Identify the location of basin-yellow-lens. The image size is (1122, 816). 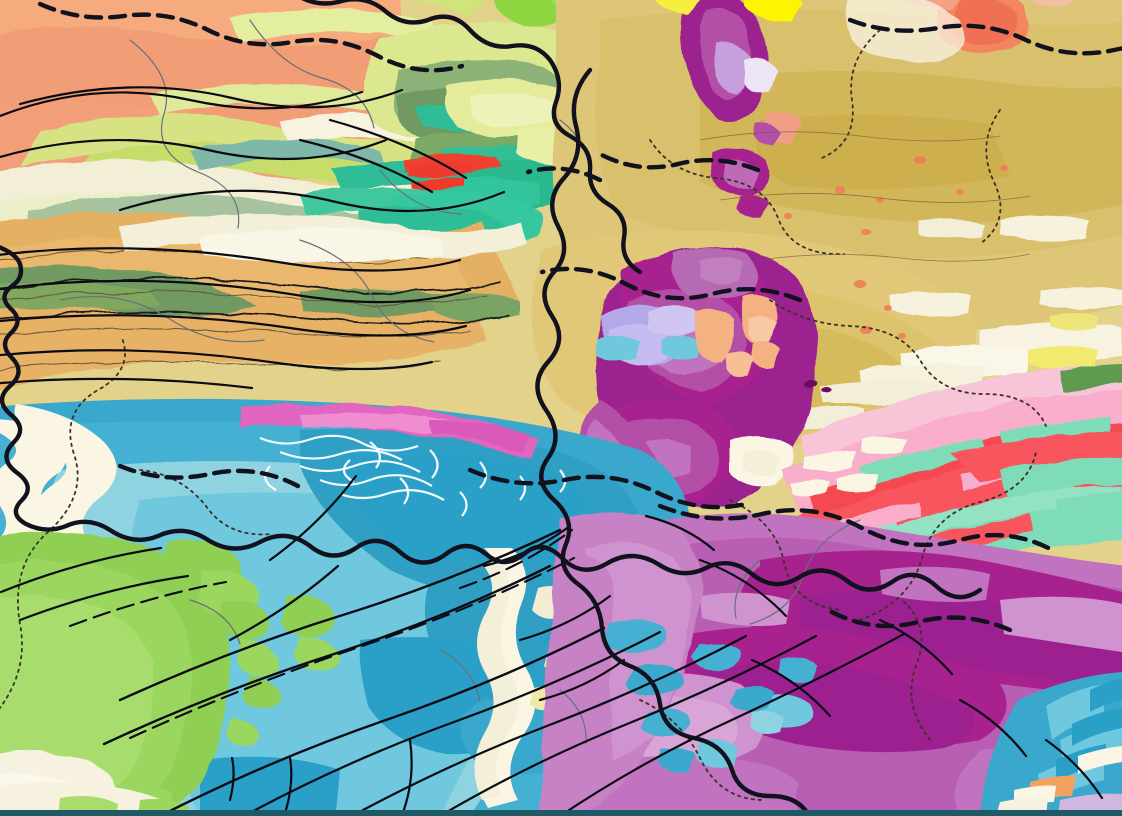
(1063, 358).